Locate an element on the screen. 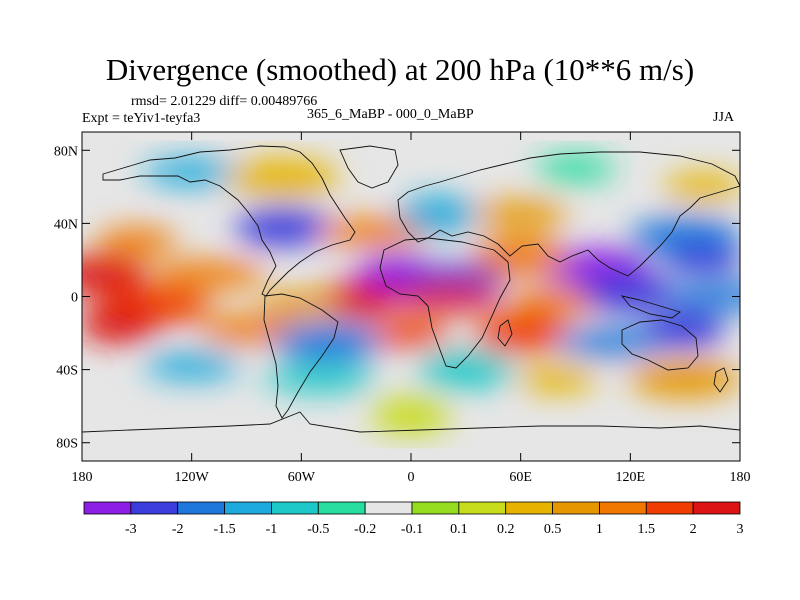 This screenshot has height=600, width=800. colorbar-label: -0.5 is located at coordinates (318, 529).